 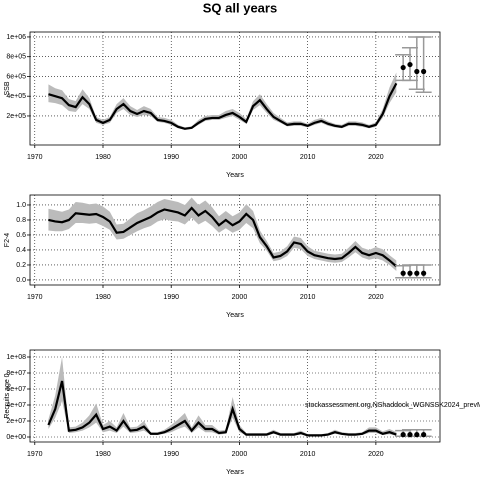 I want to click on y-axis-label: SSB, so click(x=7, y=88).